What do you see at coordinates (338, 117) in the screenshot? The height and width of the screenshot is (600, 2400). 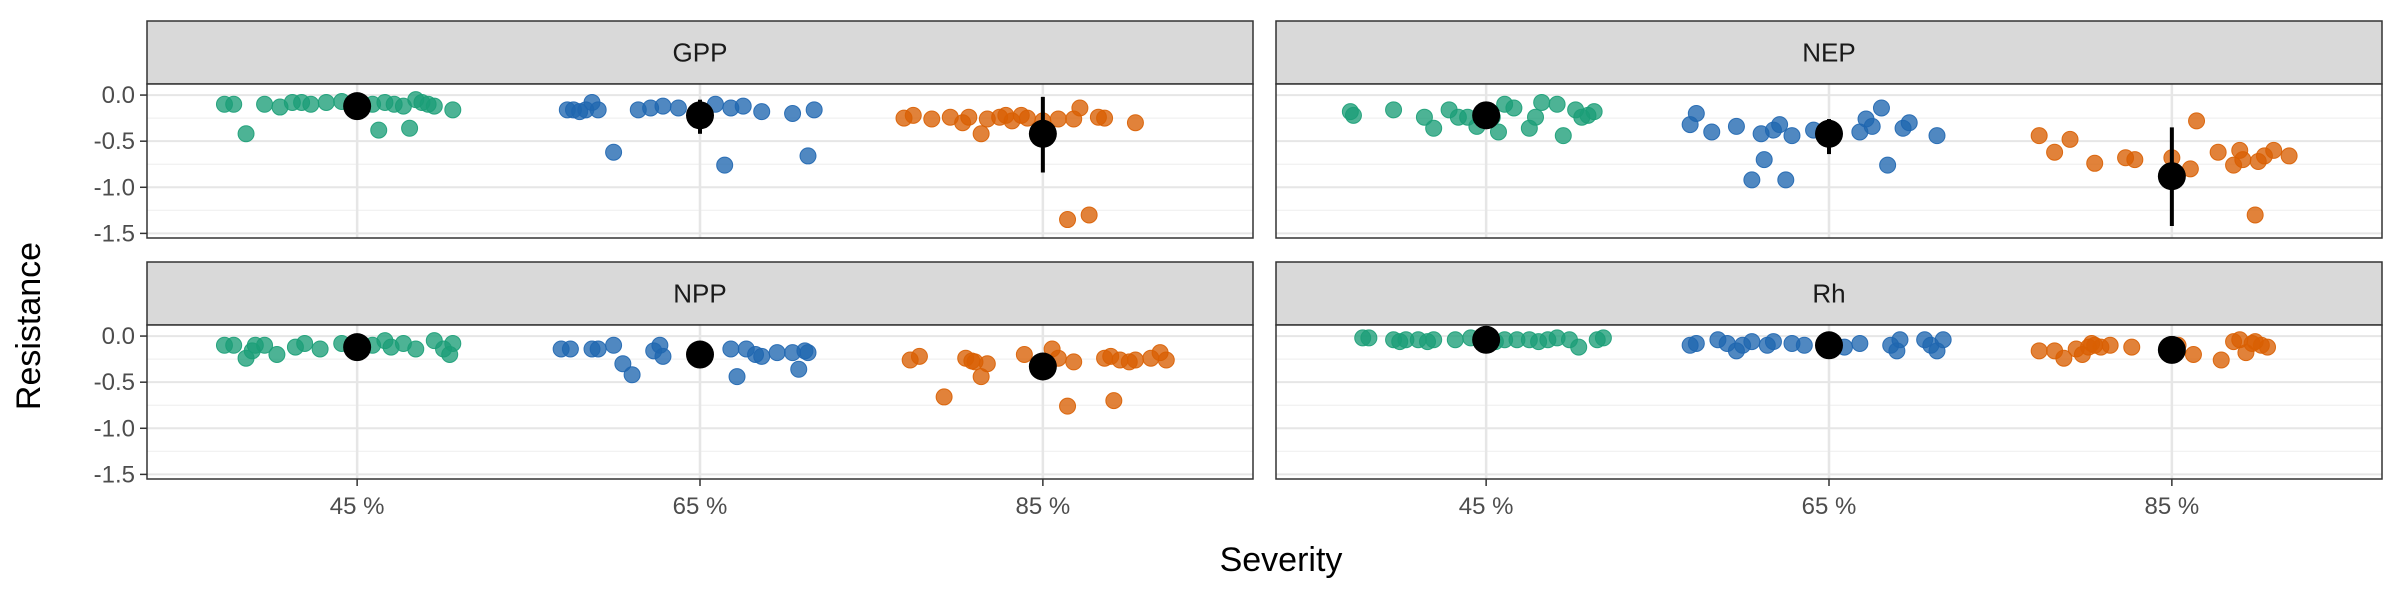 I see `group-45-points` at bounding box center [338, 117].